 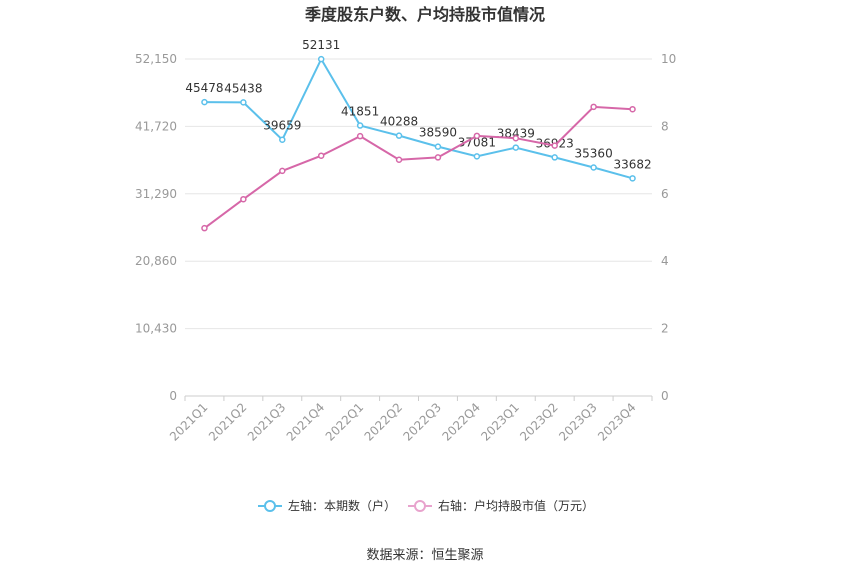 What do you see at coordinates (282, 126) in the screenshot?
I see `data-label: 39659` at bounding box center [282, 126].